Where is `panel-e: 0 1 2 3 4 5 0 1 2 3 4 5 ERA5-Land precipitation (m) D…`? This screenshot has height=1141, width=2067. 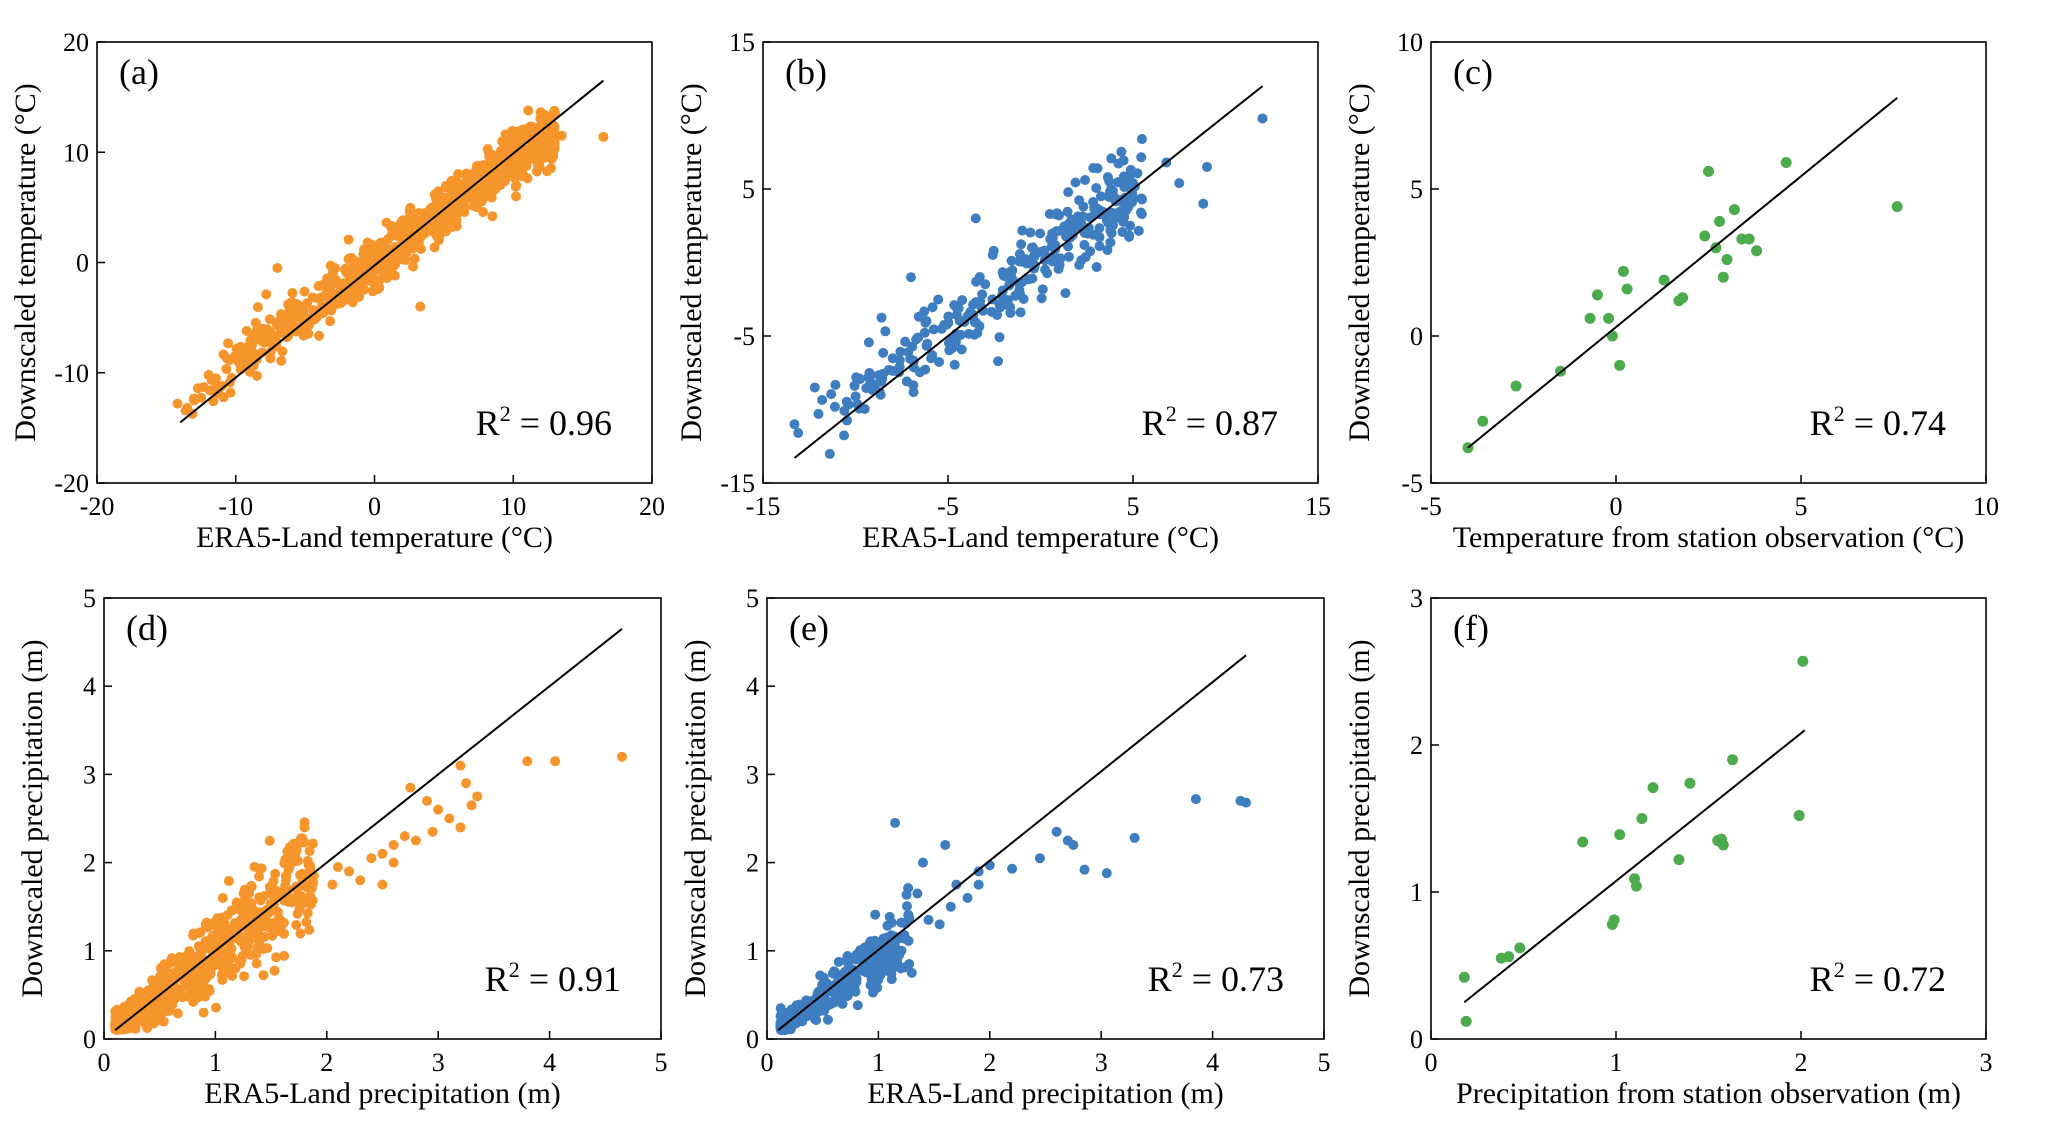 panel-e: 0 1 2 3 4 5 0 1 2 3 4 5 ERA5-Land precipitation (m) D… is located at coordinates (1005, 847).